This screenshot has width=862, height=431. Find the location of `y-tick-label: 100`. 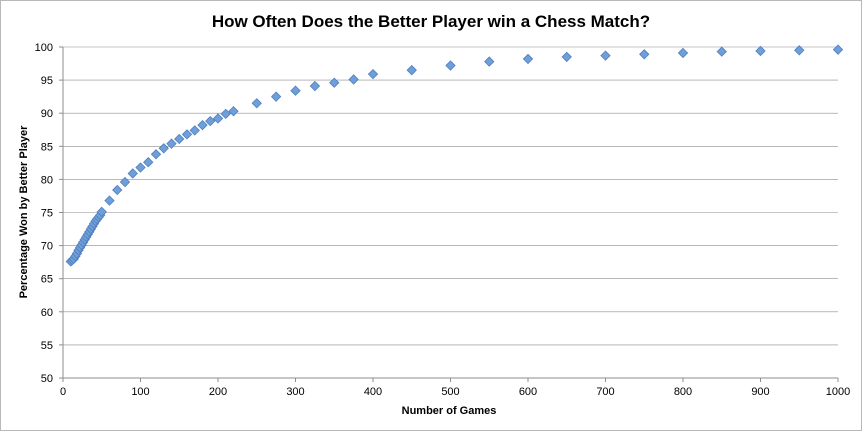

y-tick-label: 100 is located at coordinates (44, 48).